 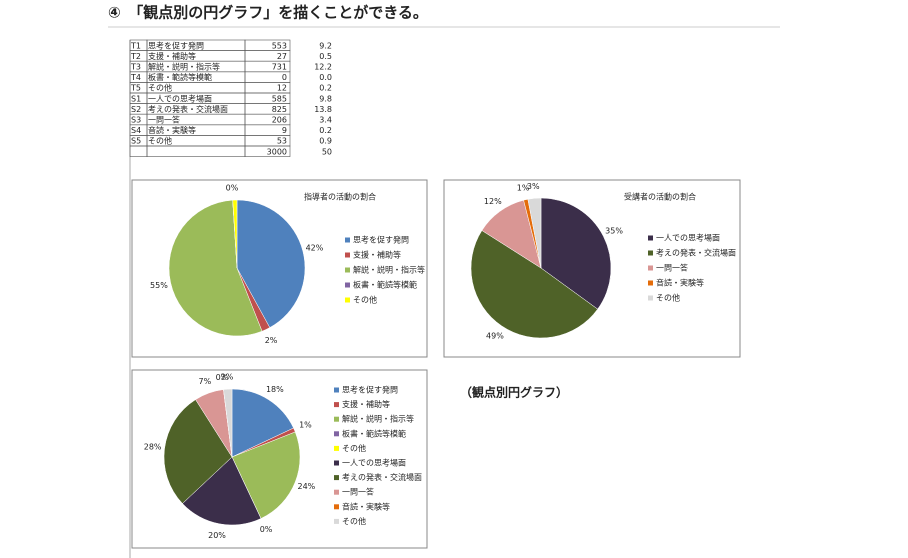 What do you see at coordinates (164, 120) in the screenshot?
I see `table-text: 一問一答` at bounding box center [164, 120].